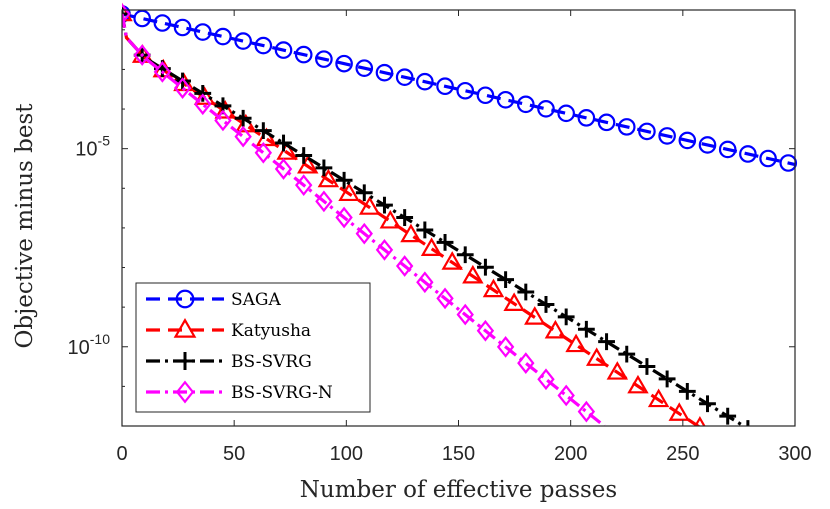 The image size is (830, 509). What do you see at coordinates (239, 392) in the screenshot?
I see `legend-item-bs-svrg-n: BS-SVRG-N` at bounding box center [239, 392].